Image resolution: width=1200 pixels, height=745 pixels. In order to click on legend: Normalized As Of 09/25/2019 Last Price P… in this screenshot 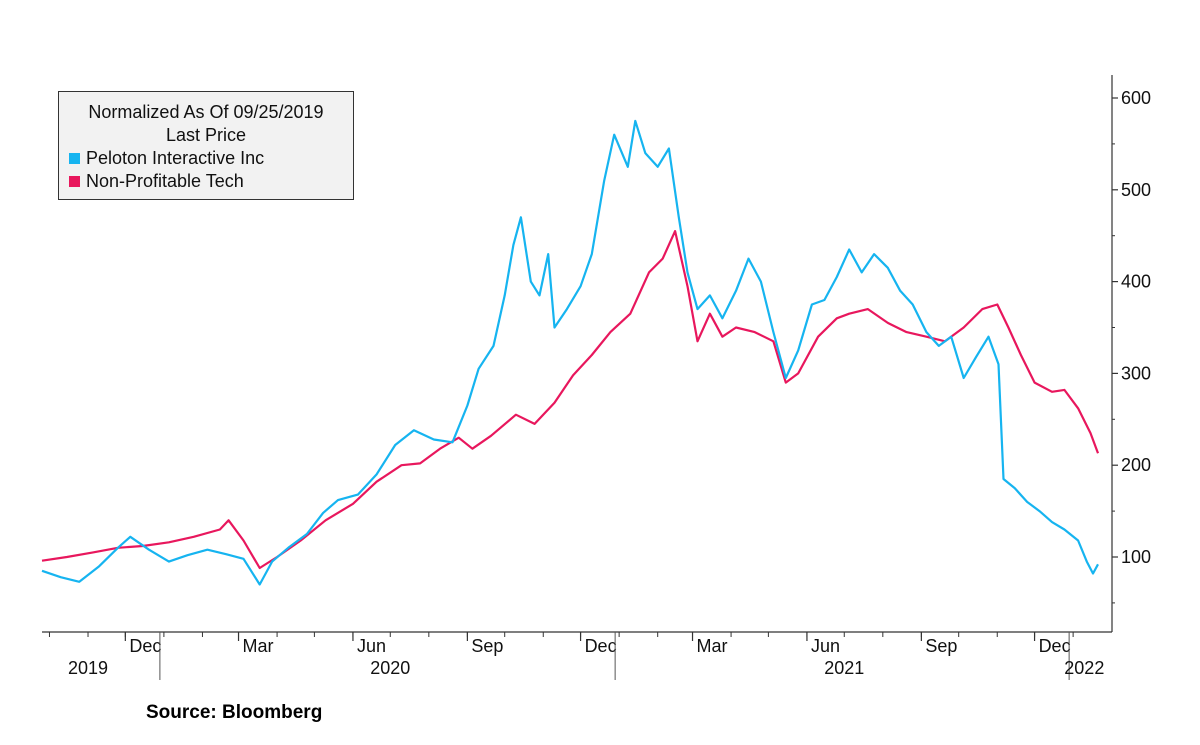, I will do `click(206, 145)`.